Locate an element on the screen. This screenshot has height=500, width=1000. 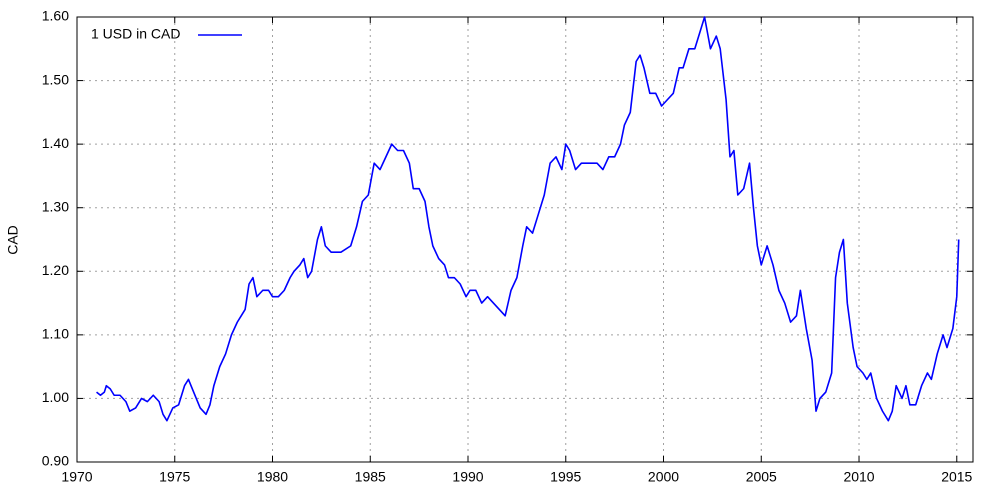
x-tick-label: 2010 is located at coordinates (858, 477).